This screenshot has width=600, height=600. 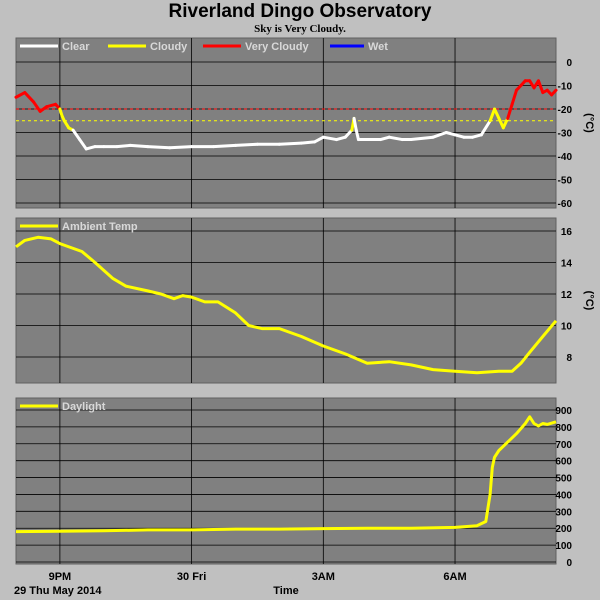 I want to click on daylight-y-tick-label: 800, so click(x=563, y=428).